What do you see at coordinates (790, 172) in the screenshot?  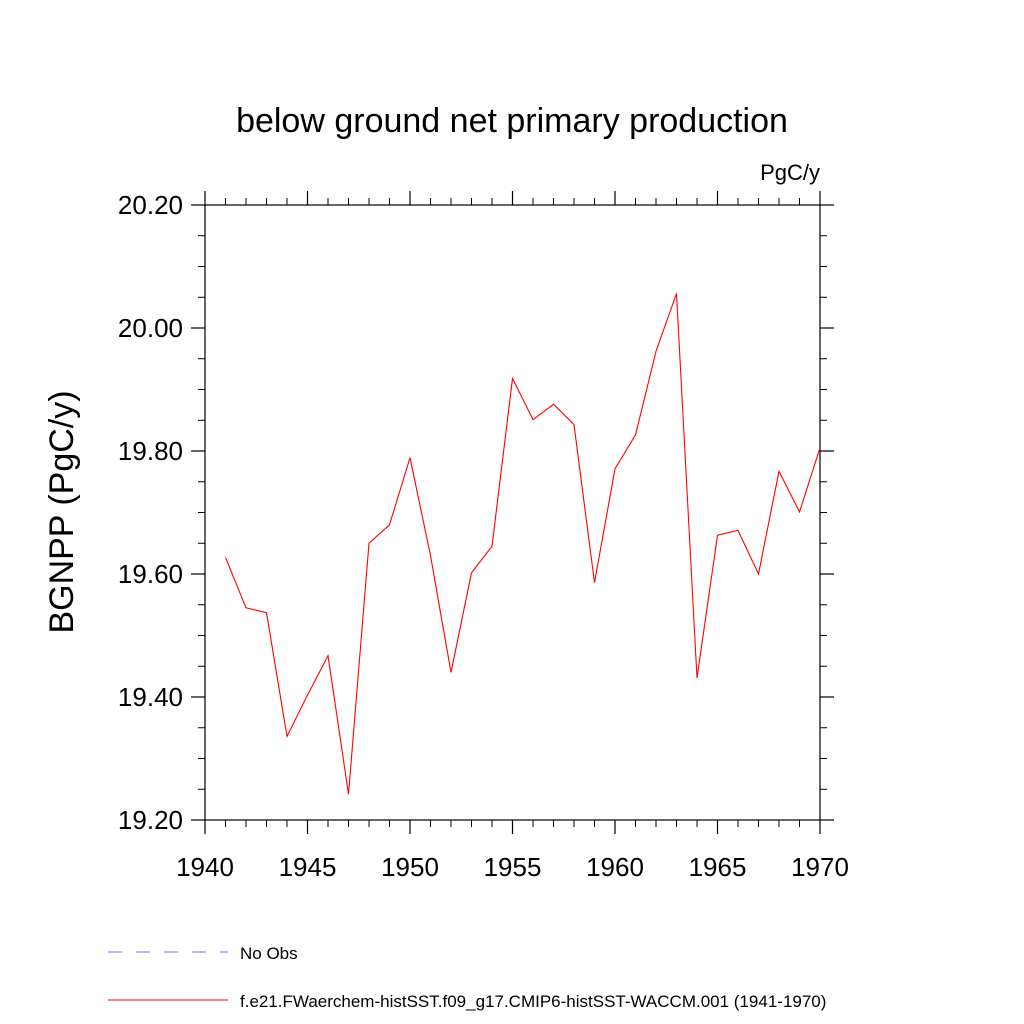 I see `units-label: PgC/y` at bounding box center [790, 172].